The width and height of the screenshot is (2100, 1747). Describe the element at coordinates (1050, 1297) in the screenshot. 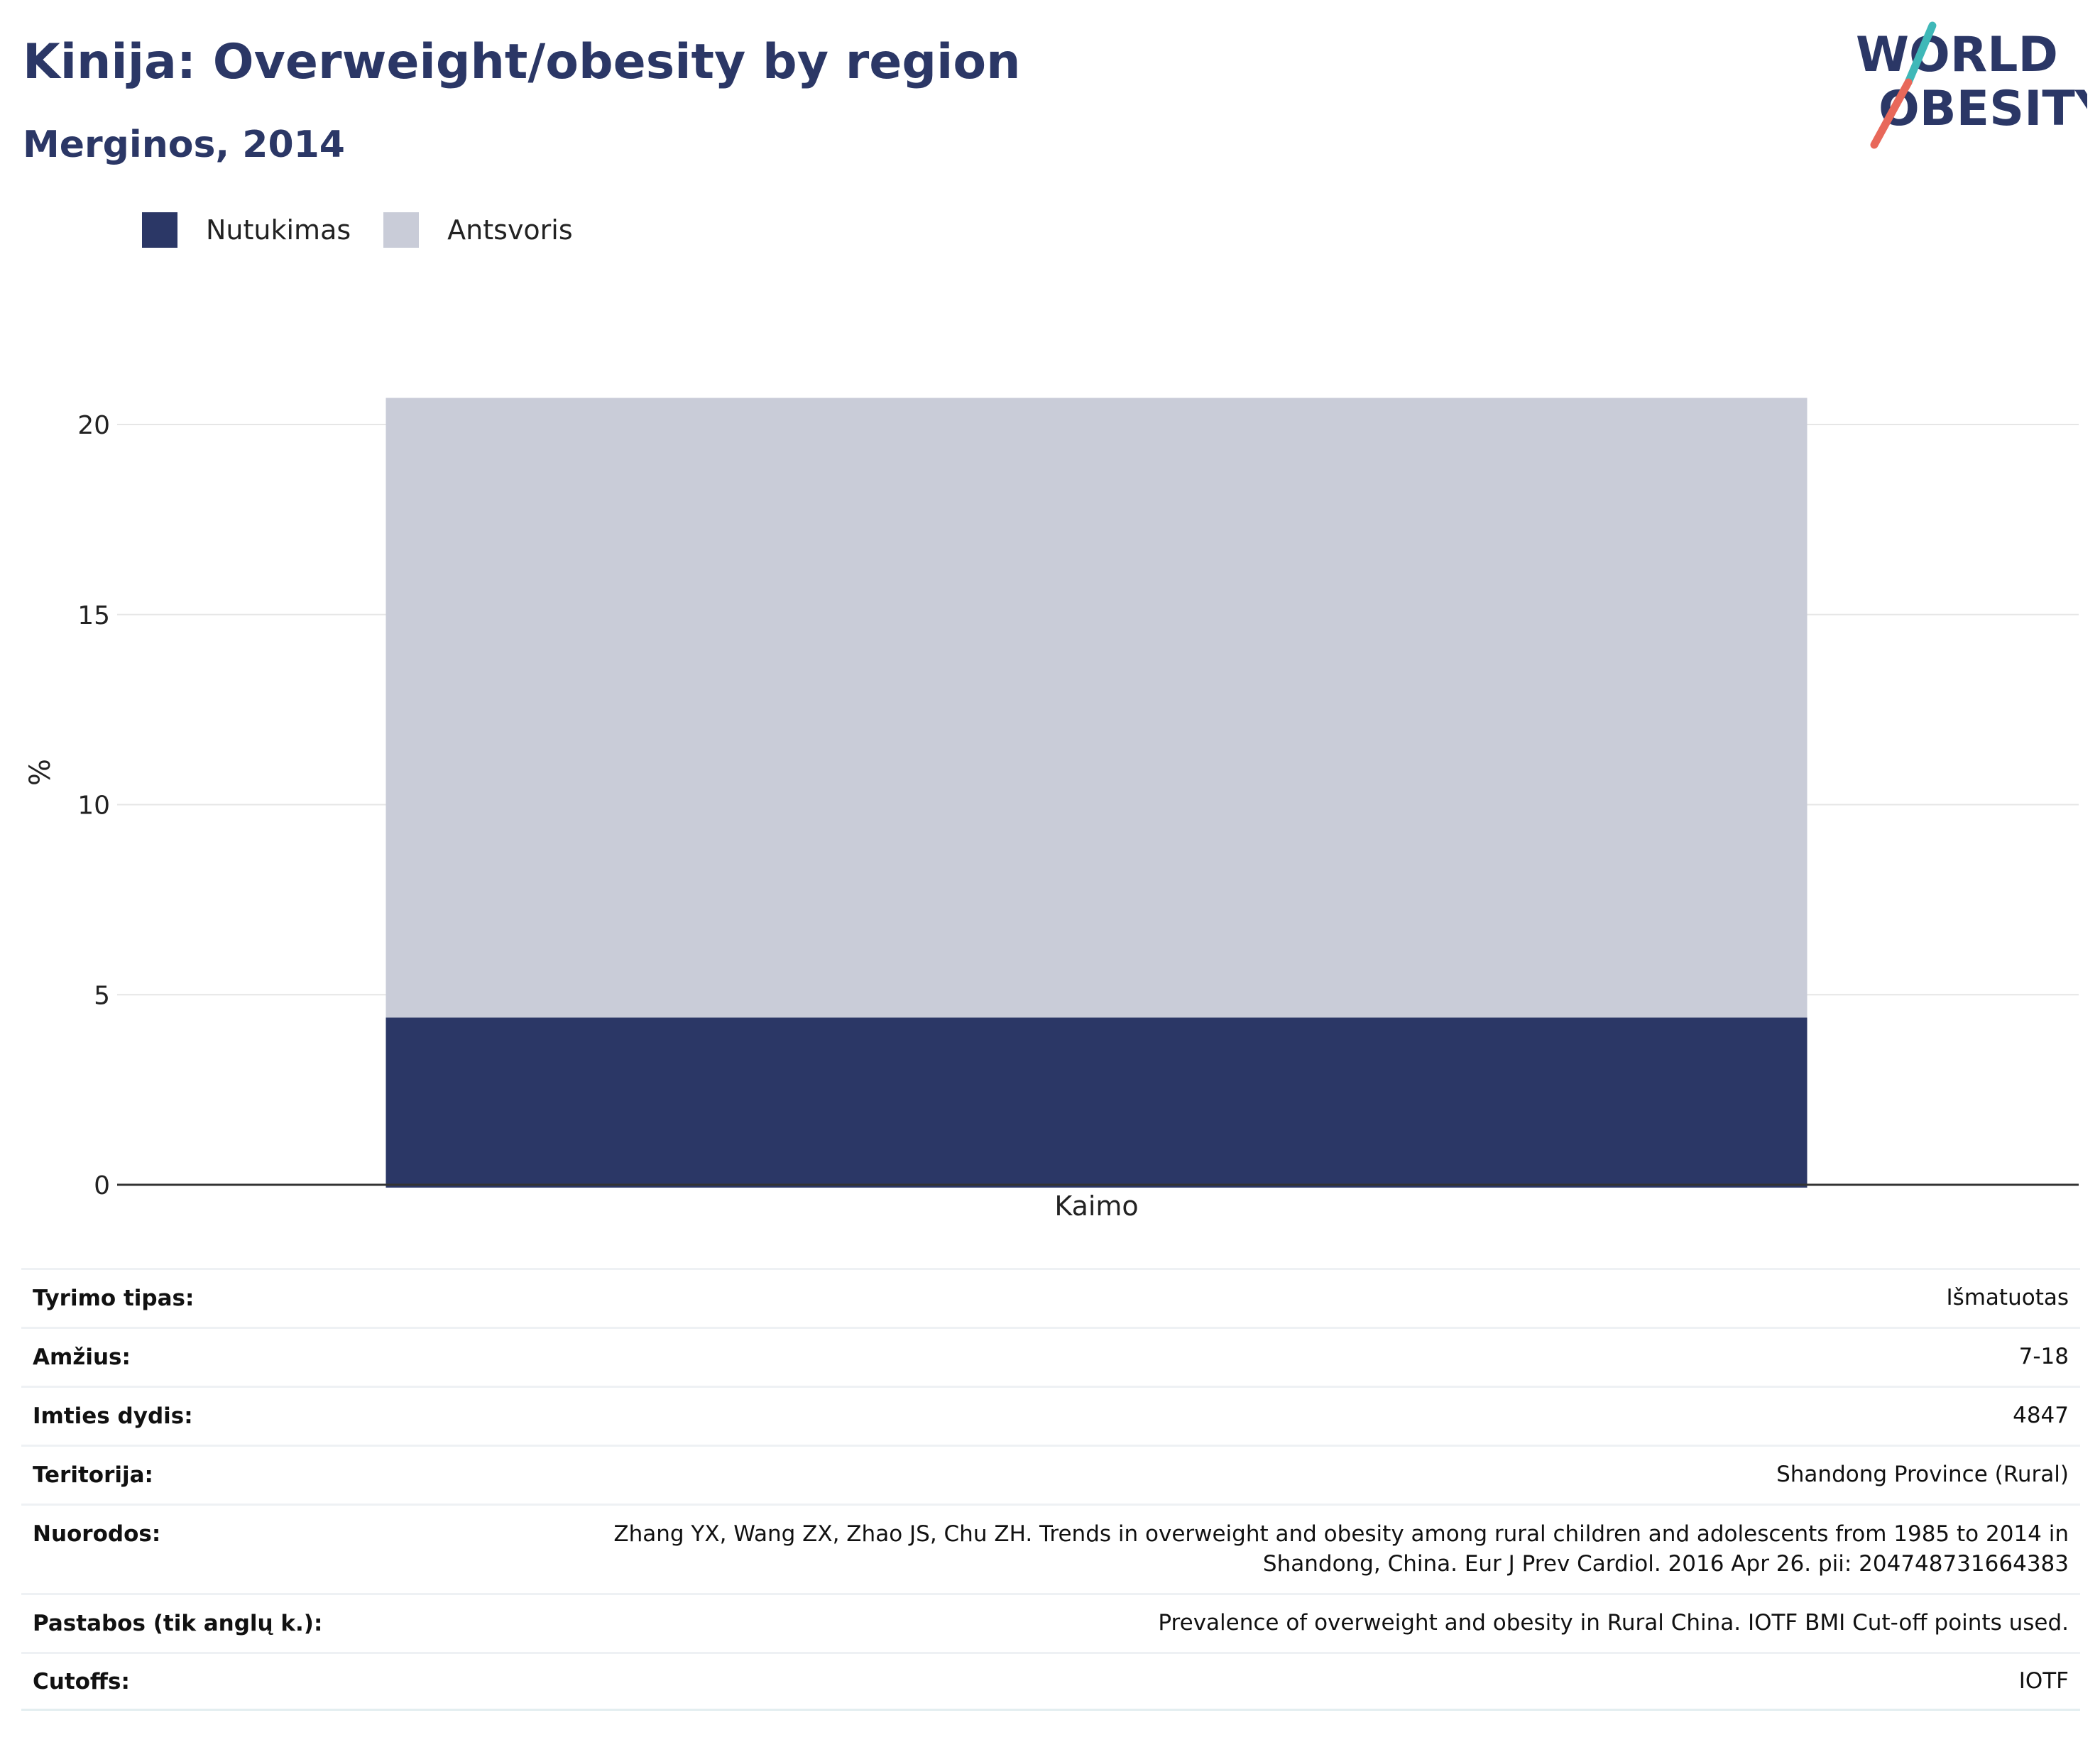

I see `meta-row-study-type: Tyrimo tipas: Išmatuotas` at that location.